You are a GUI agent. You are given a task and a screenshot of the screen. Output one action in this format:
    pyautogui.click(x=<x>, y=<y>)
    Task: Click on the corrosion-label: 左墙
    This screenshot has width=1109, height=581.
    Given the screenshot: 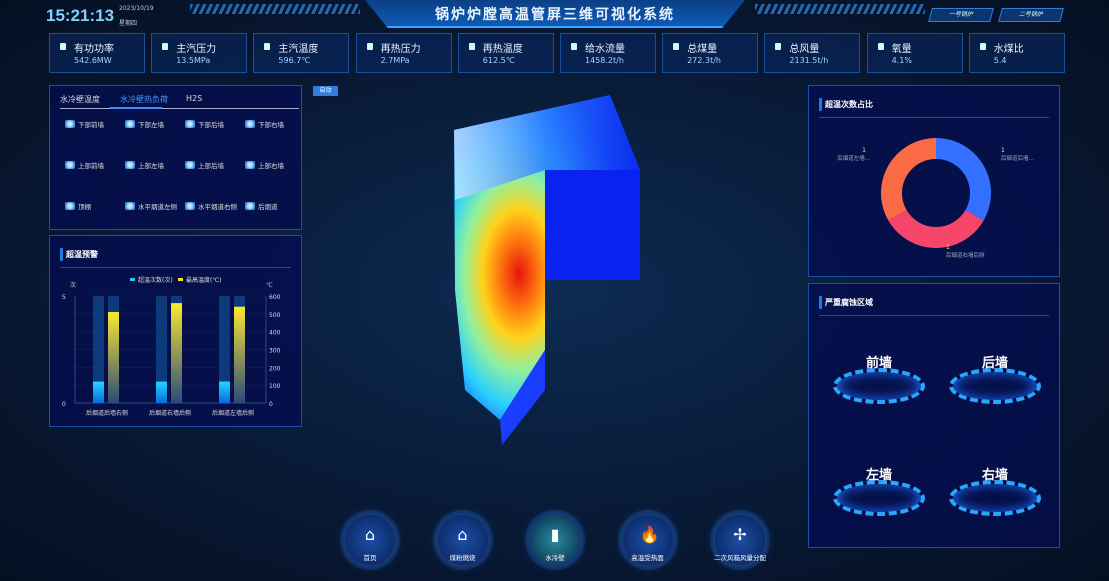 What is the action you would take?
    pyautogui.click(x=878, y=475)
    